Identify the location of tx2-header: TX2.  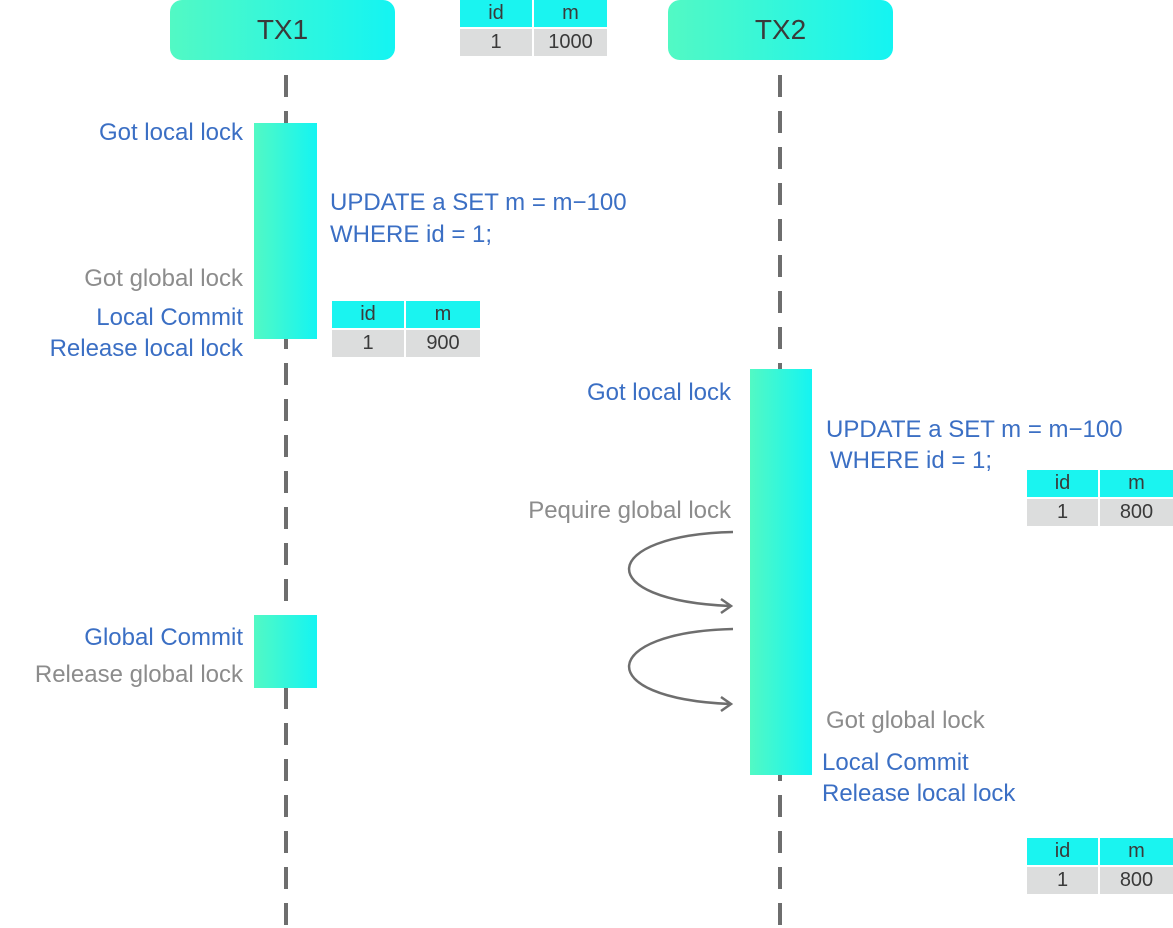
(780, 30).